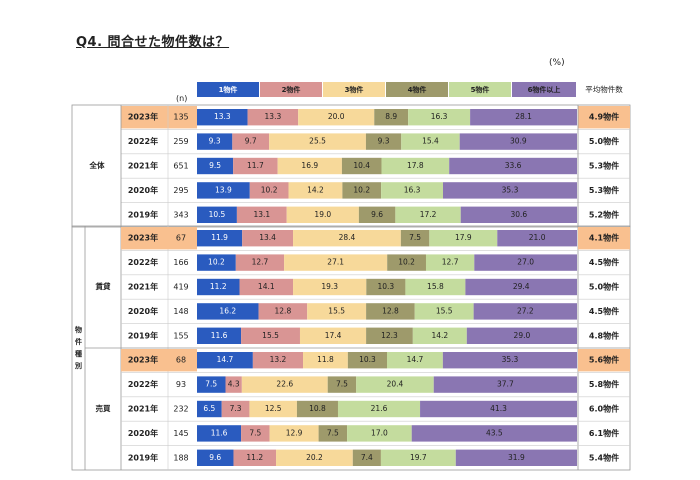 This screenshot has height=480, width=700. What do you see at coordinates (604, 214) in the screenshot?
I see `row-average-value: 5.2物件` at bounding box center [604, 214].